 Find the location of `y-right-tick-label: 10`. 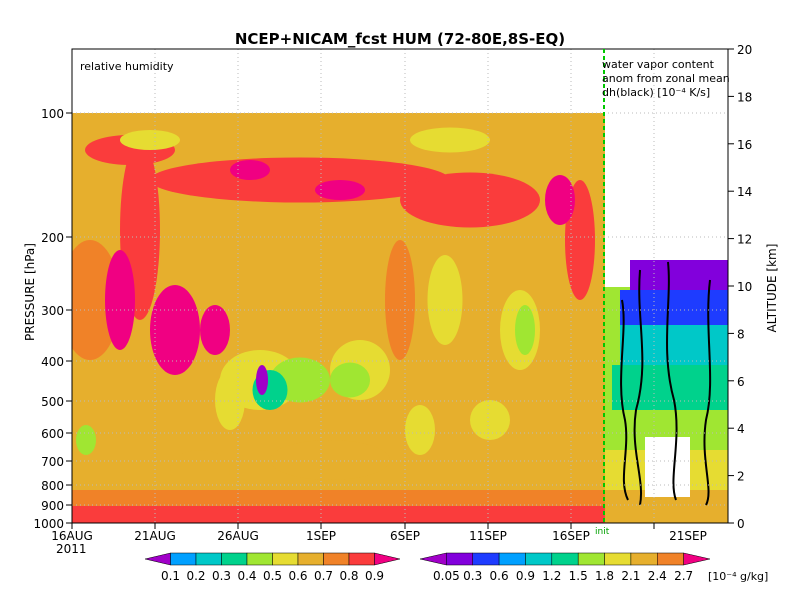

y-right-tick-label: 10 is located at coordinates (744, 287).